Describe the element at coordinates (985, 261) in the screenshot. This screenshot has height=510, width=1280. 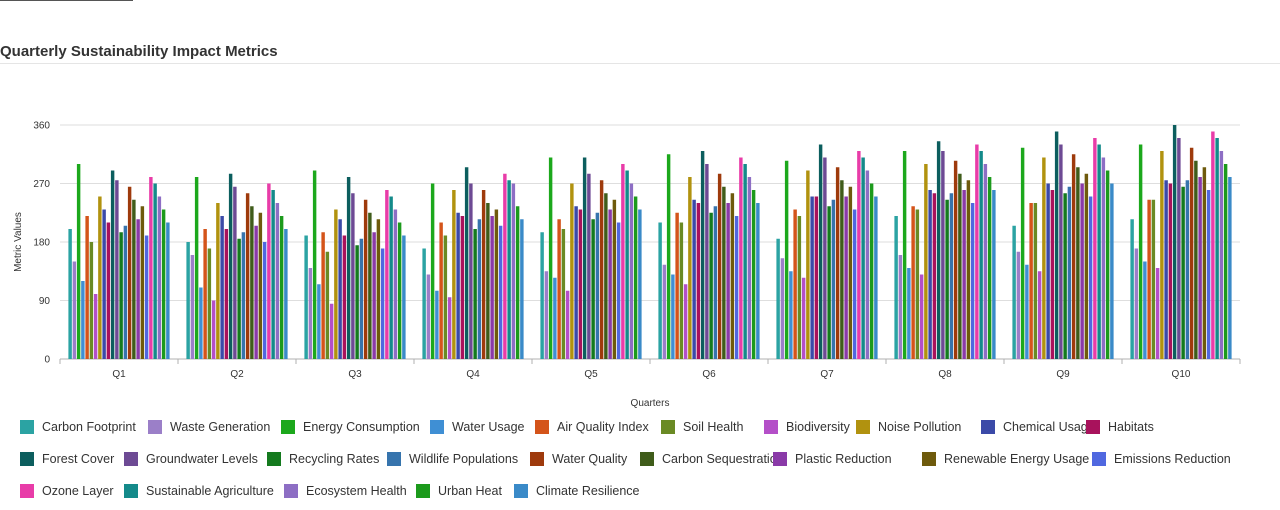
I see `bar-ecosystem-health-q8` at that location.